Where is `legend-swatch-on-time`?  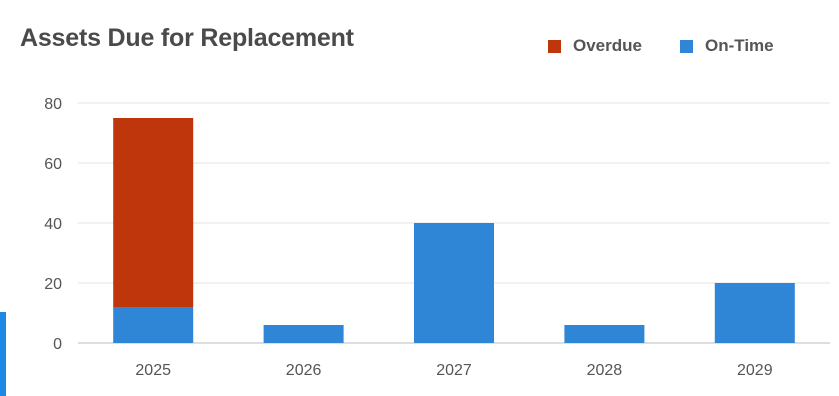 legend-swatch-on-time is located at coordinates (686, 46).